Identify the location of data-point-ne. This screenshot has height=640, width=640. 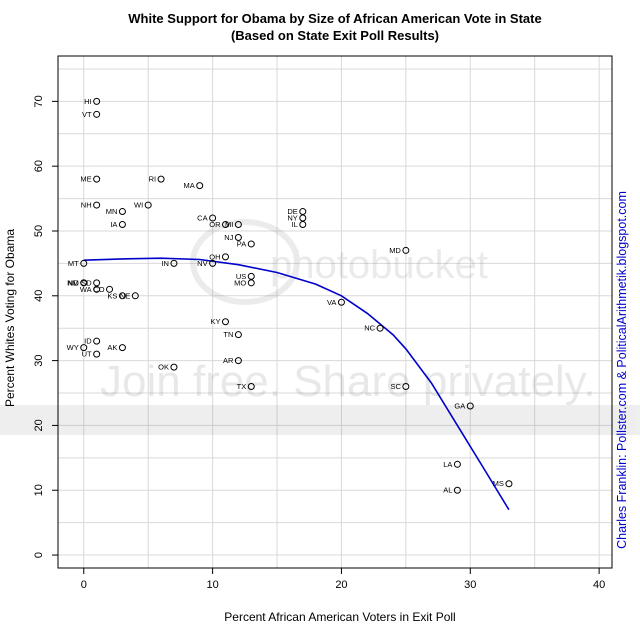
(135, 296).